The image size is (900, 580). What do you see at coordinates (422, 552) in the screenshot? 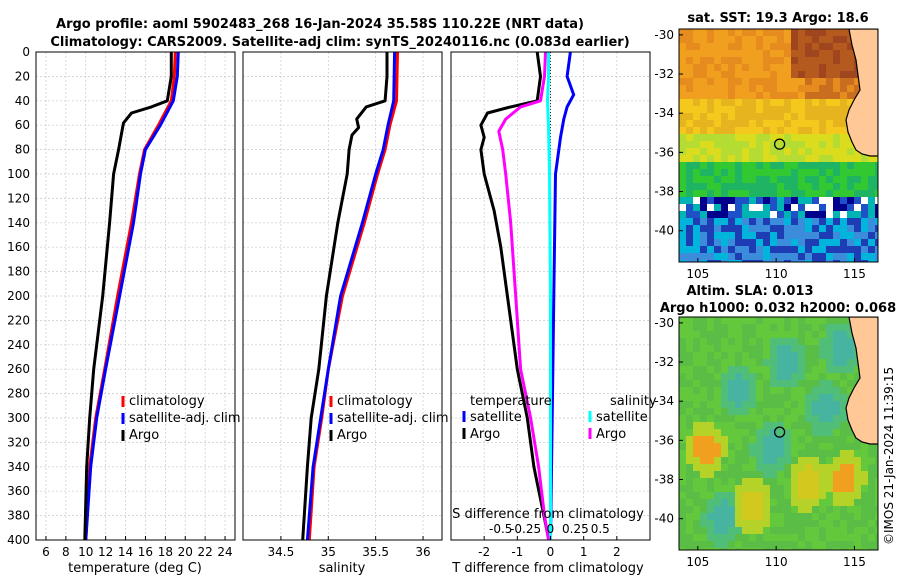
I see `x-tick-label: 36` at bounding box center [422, 552].